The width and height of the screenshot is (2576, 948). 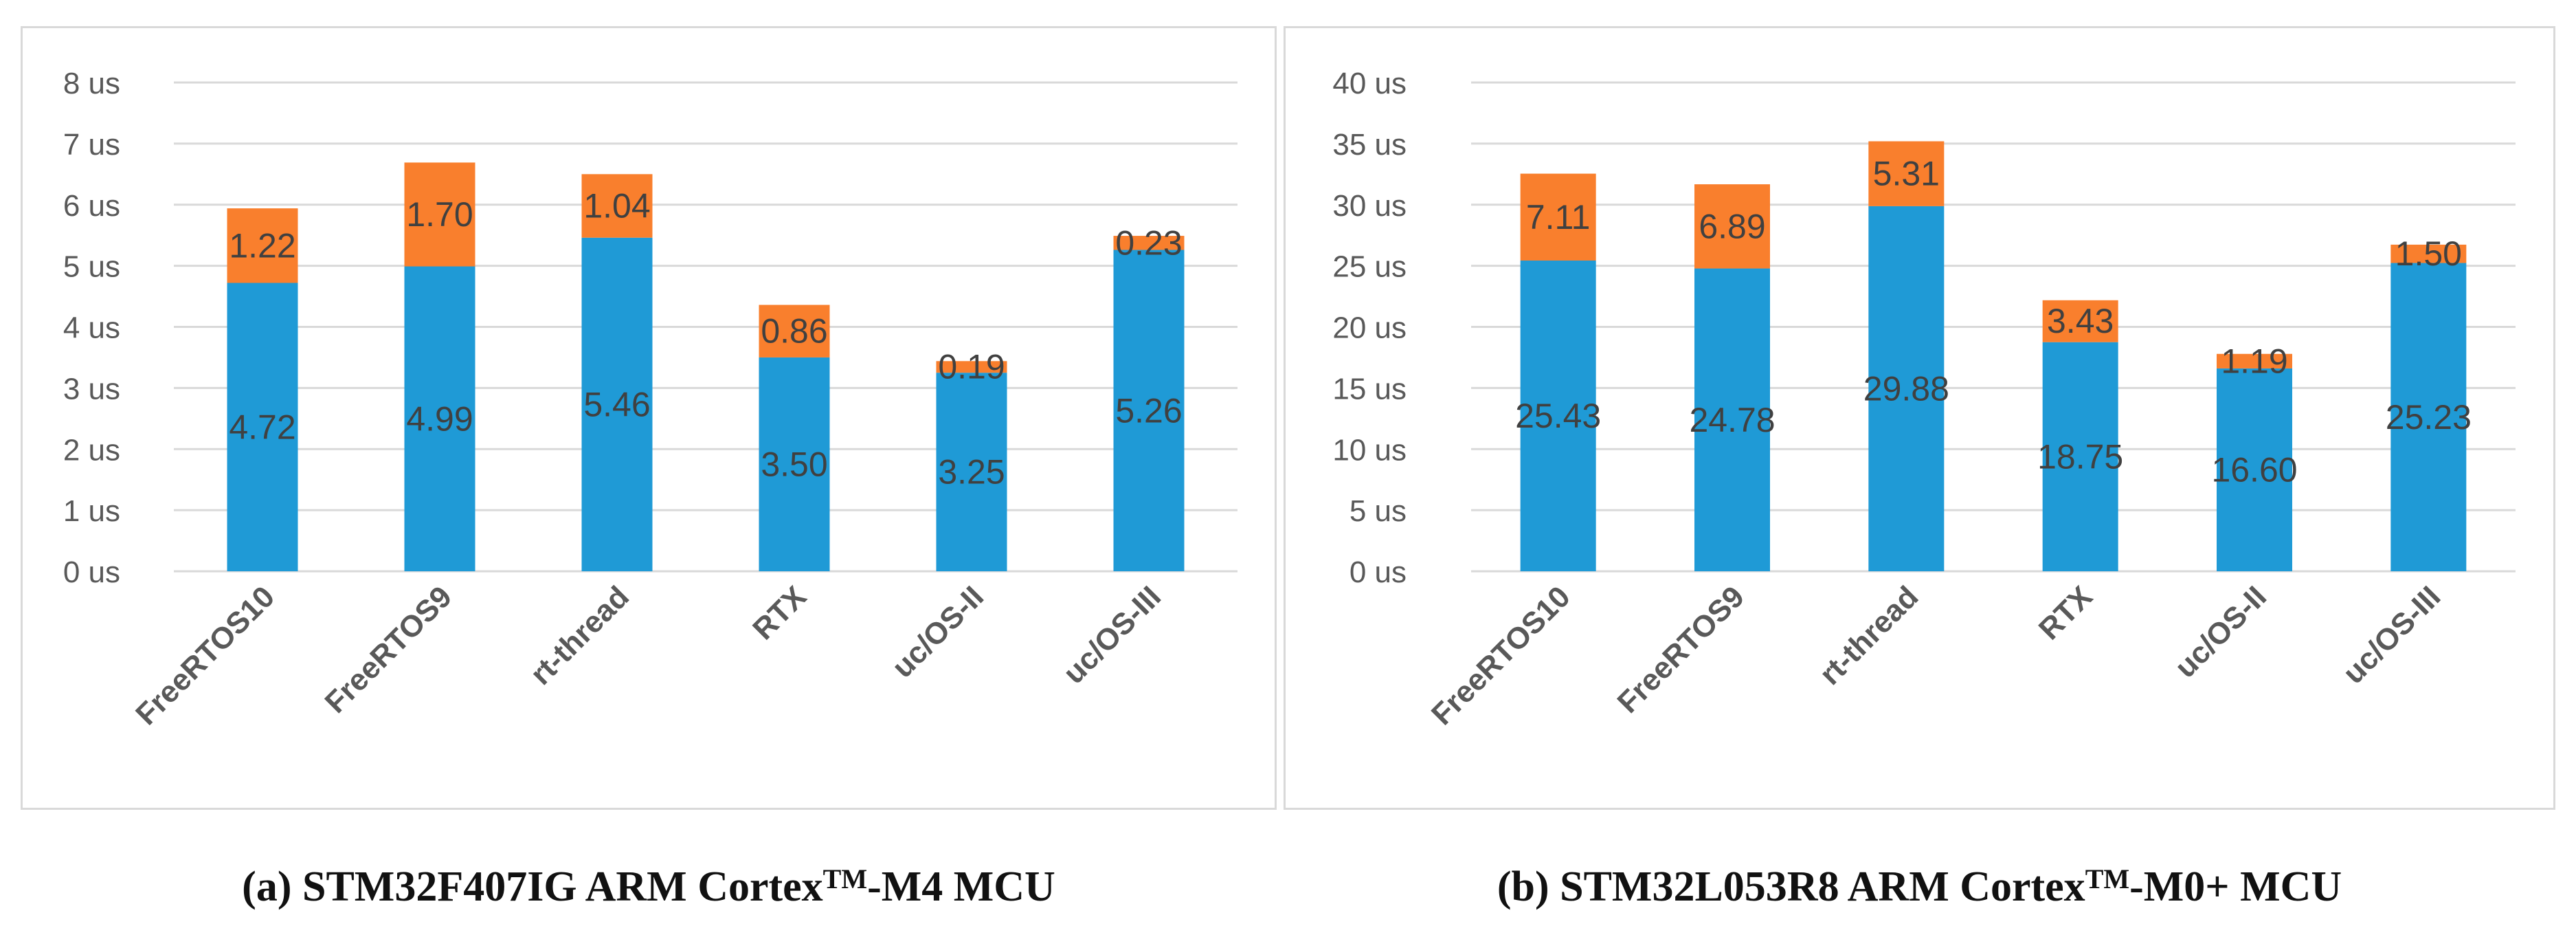 I want to click on y-tick-label: 15 us, so click(x=1369, y=389).